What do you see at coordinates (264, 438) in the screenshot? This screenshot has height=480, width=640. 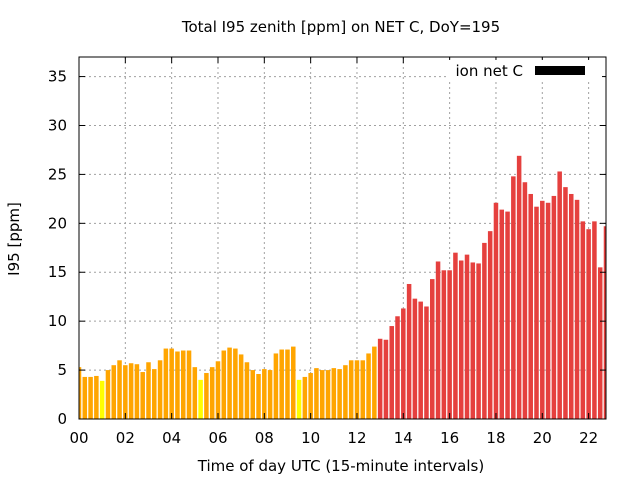 I see `x-tick-label: 08` at bounding box center [264, 438].